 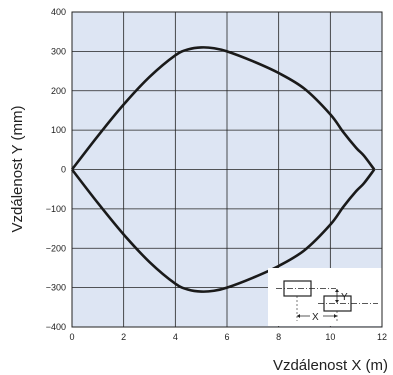 I want to click on x-arrow-right, so click(x=335, y=316).